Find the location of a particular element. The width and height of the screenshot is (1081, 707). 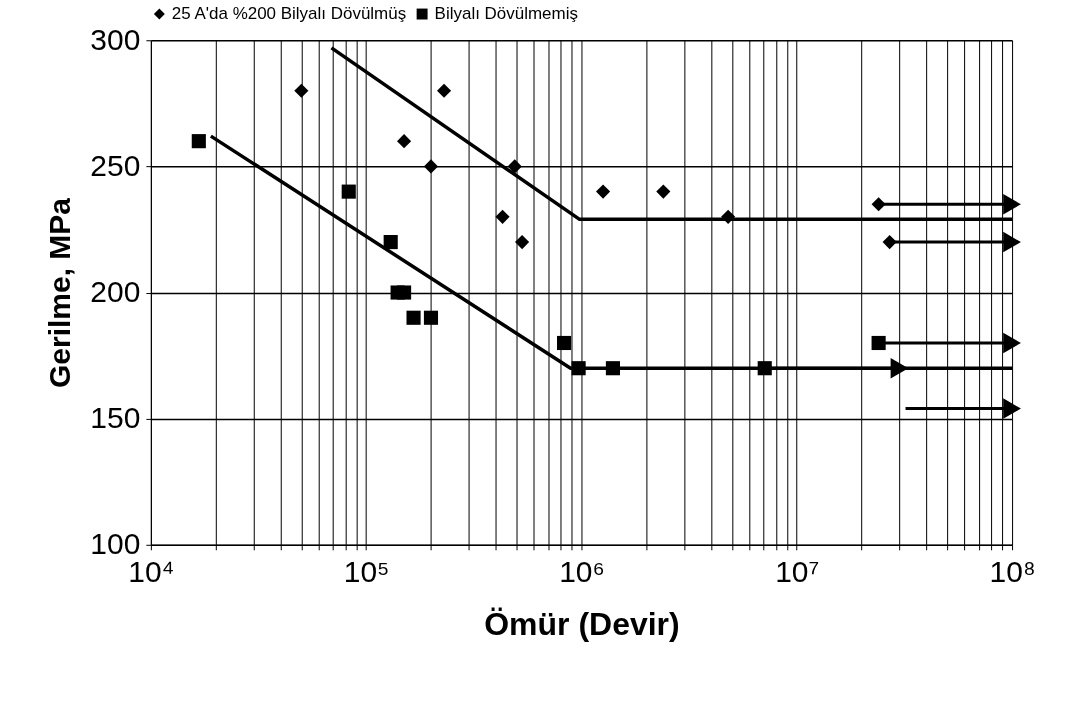

y-axis-title: Gerilme, MPa is located at coordinates (60, 292).